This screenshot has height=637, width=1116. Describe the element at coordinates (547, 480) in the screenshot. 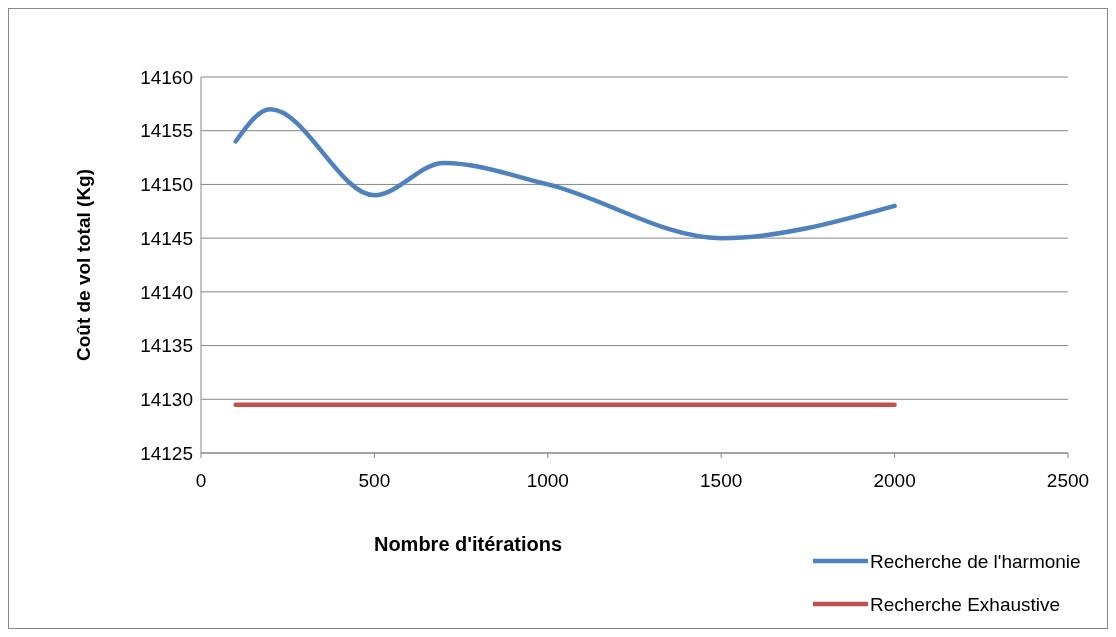

I see `x-tick-label: 1000` at that location.